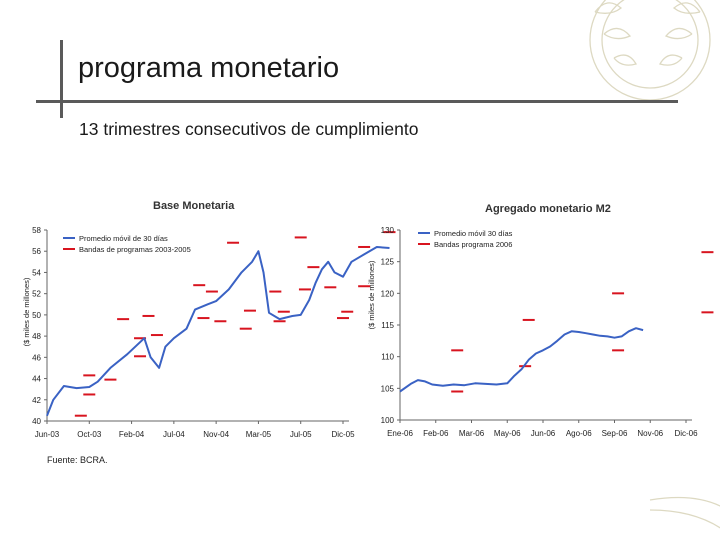 Image resolution: width=720 pixels, height=540 pixels. Describe the element at coordinates (686, 433) in the screenshot. I see `chart1-x-tick-label: Dic-06` at that location.